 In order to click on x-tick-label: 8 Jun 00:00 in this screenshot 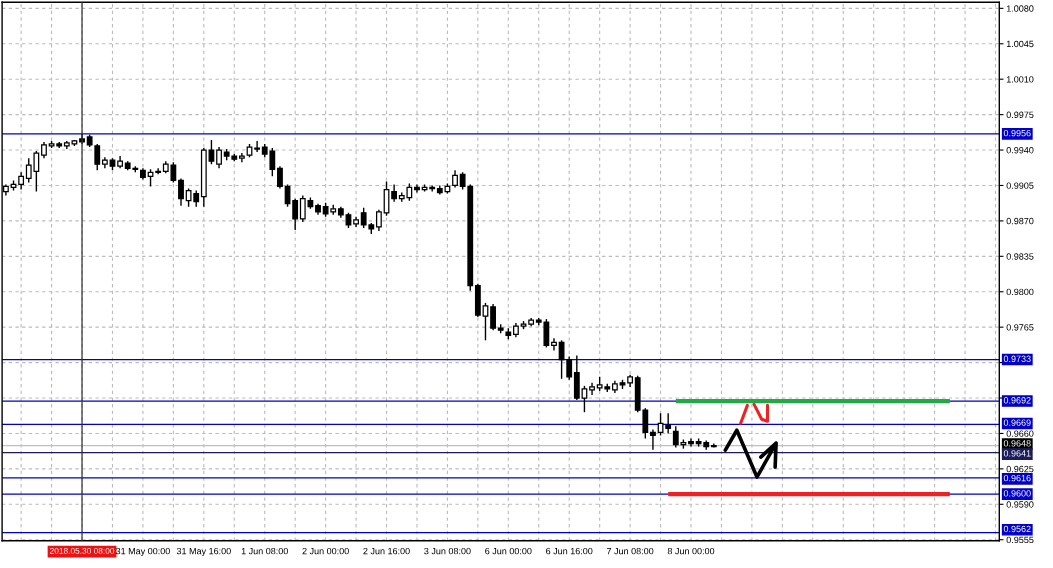, I will do `click(691, 551)`.